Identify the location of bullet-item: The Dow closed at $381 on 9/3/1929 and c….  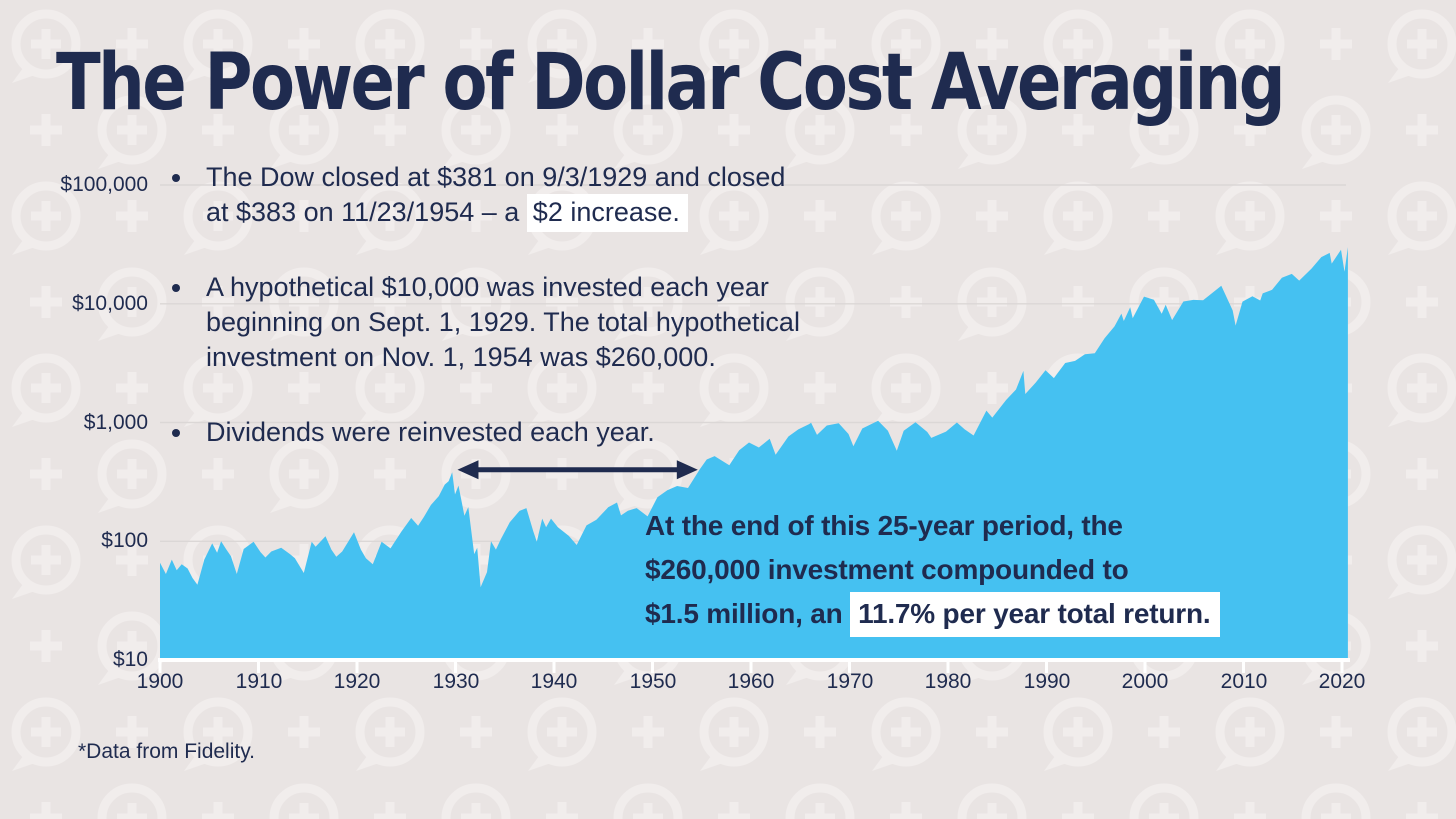
(486, 196).